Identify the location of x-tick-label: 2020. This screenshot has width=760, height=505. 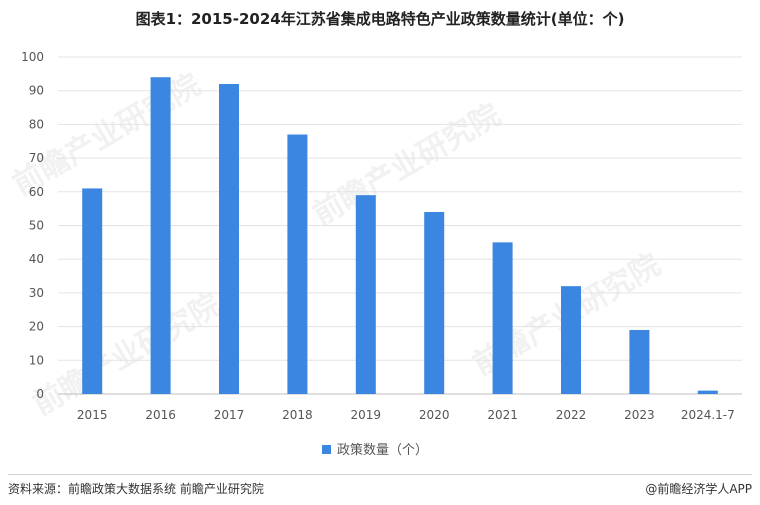
(434, 415).